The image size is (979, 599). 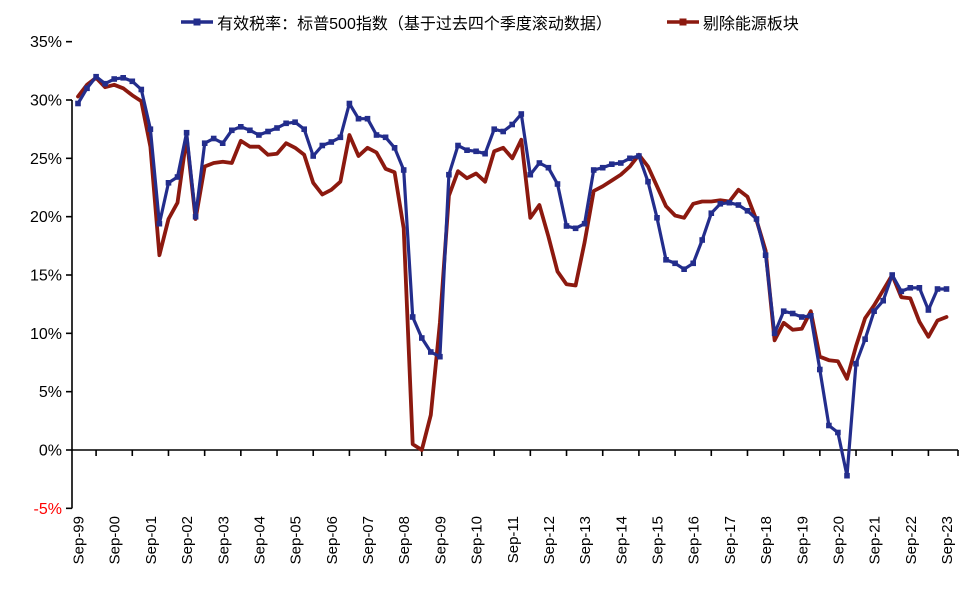 I want to click on x-tick-label: Sep-01, so click(x=151, y=540).